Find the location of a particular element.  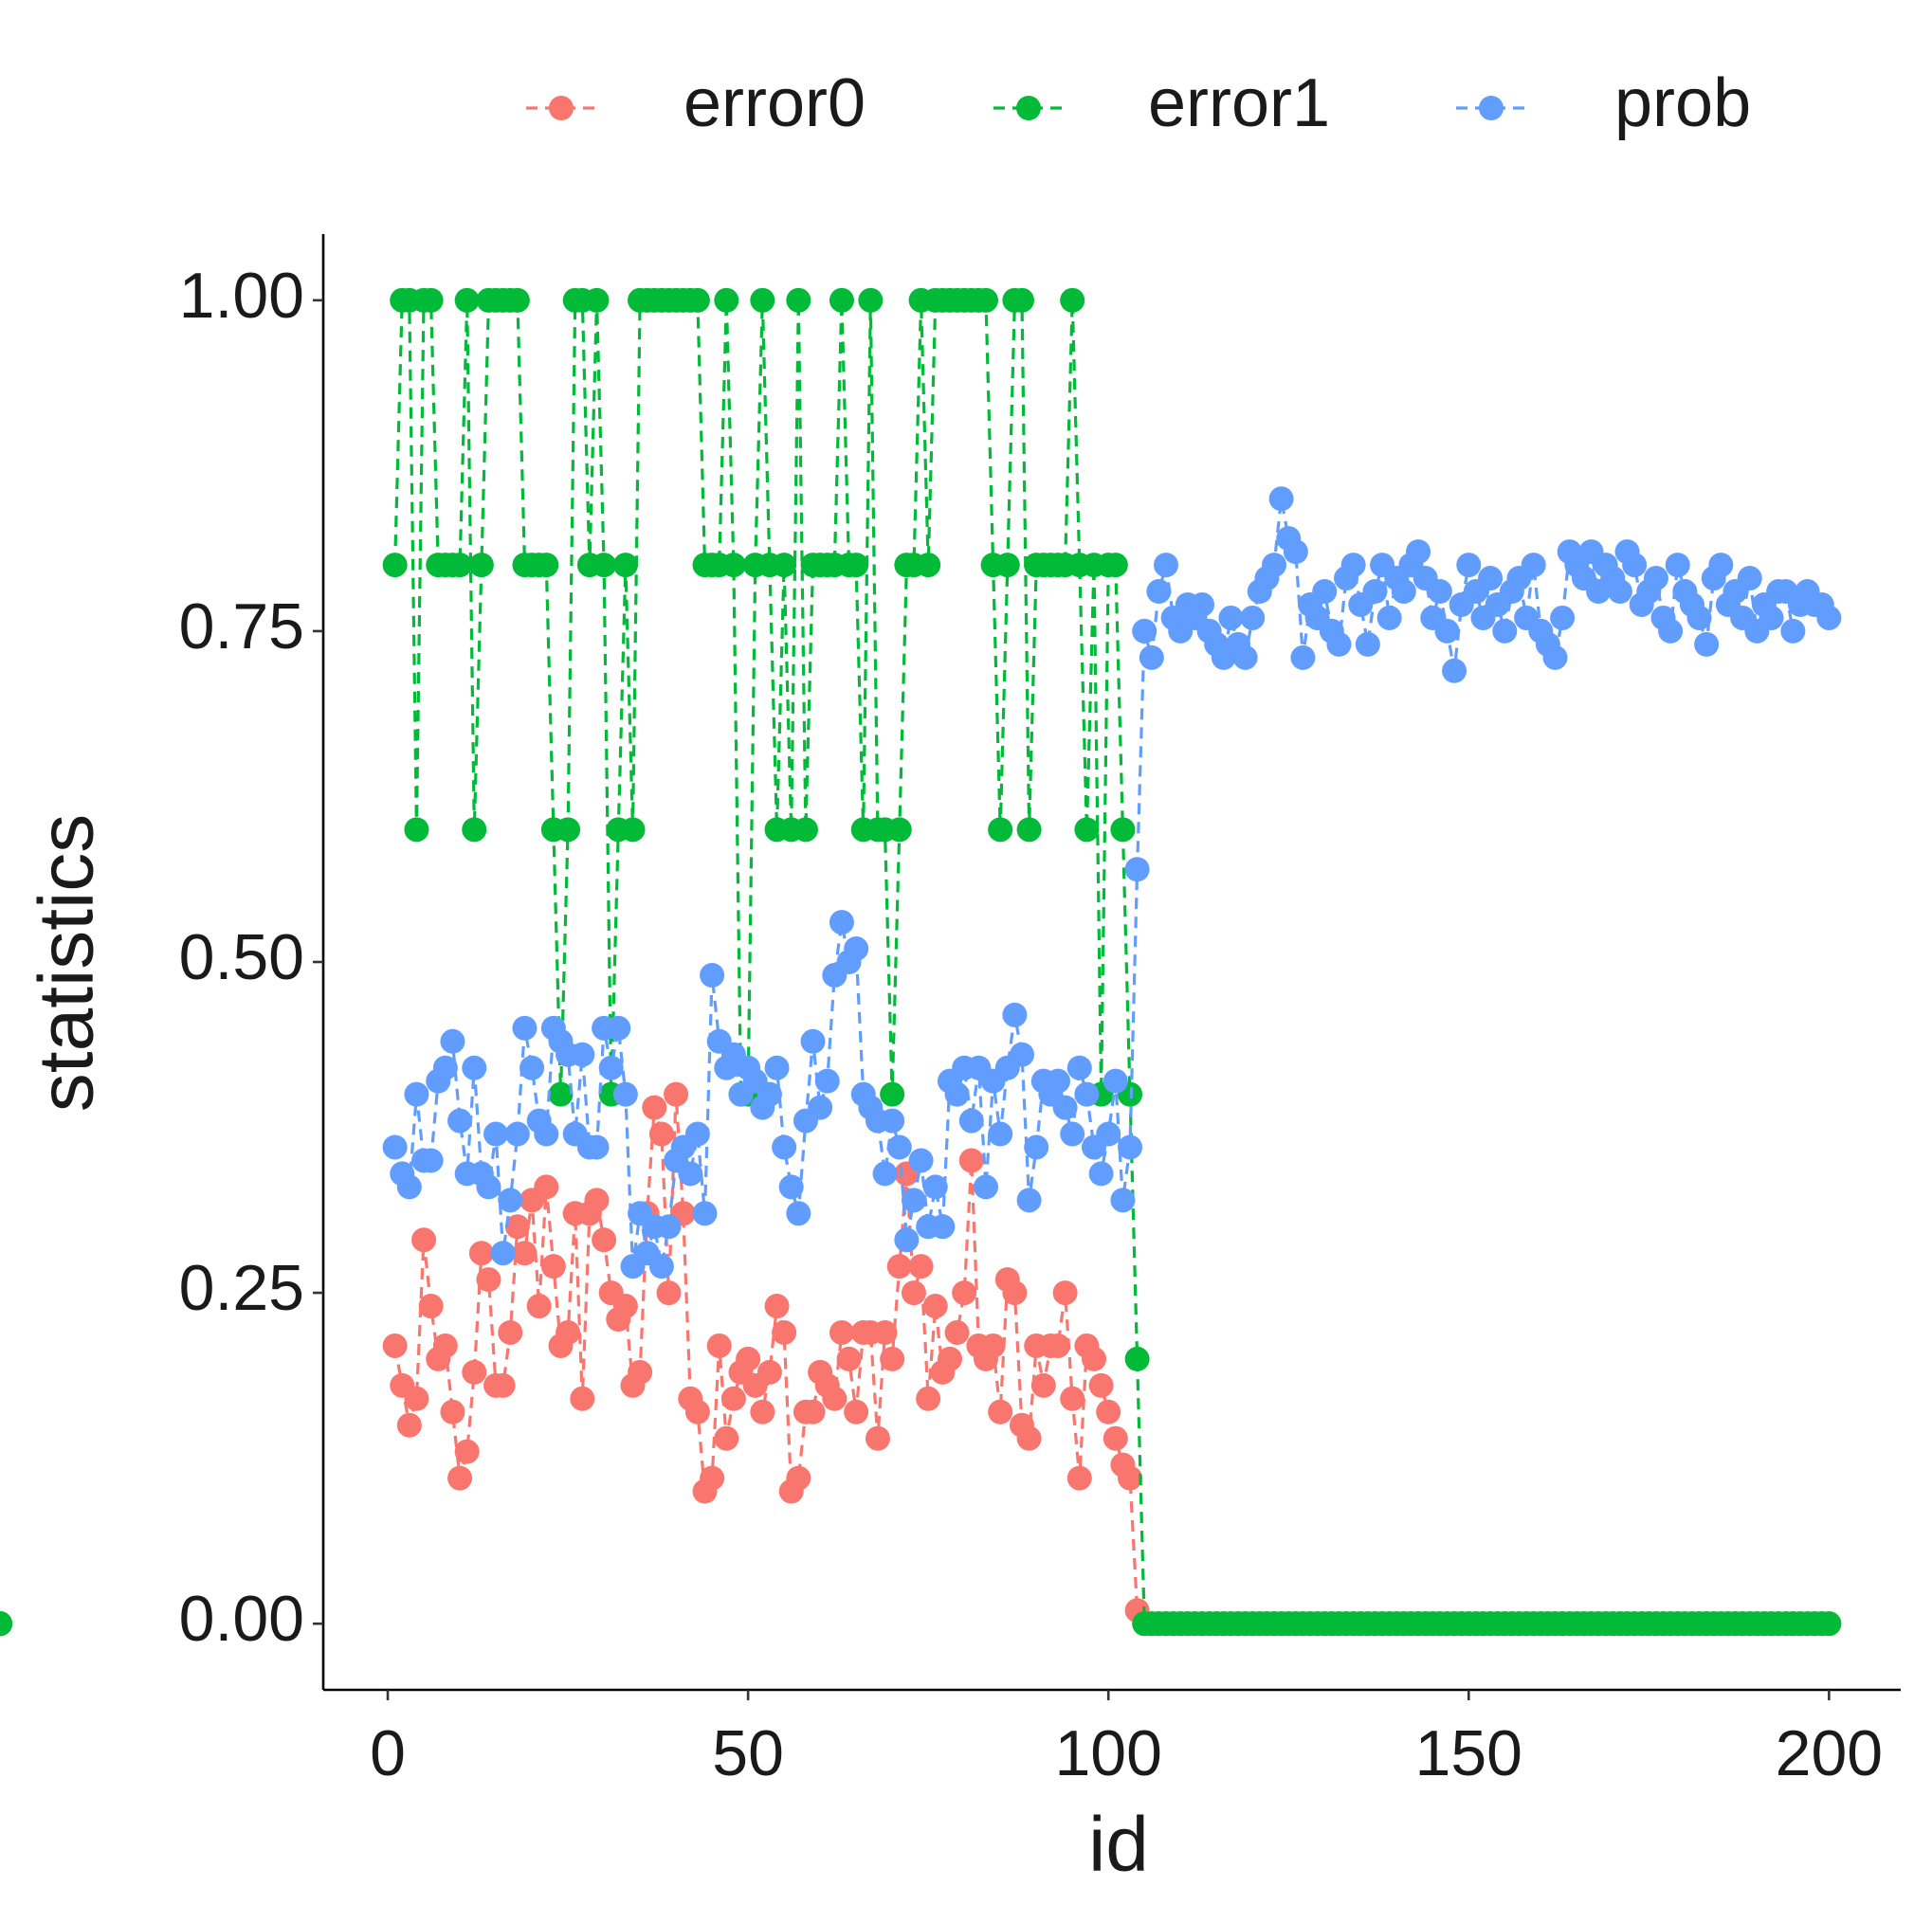

y-tick-label: 0.00 is located at coordinates (242, 1619).